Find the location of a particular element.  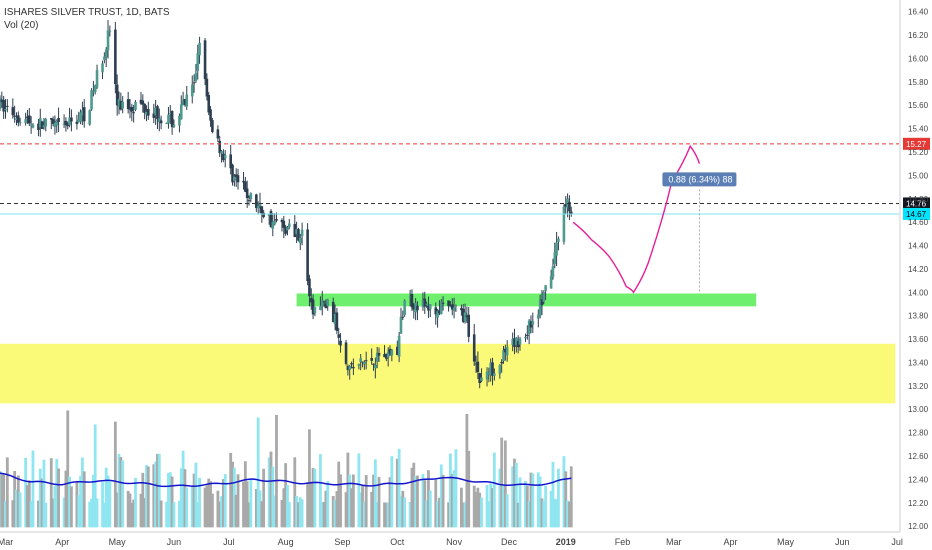

y-tick-label: 12.40 is located at coordinates (918, 479).